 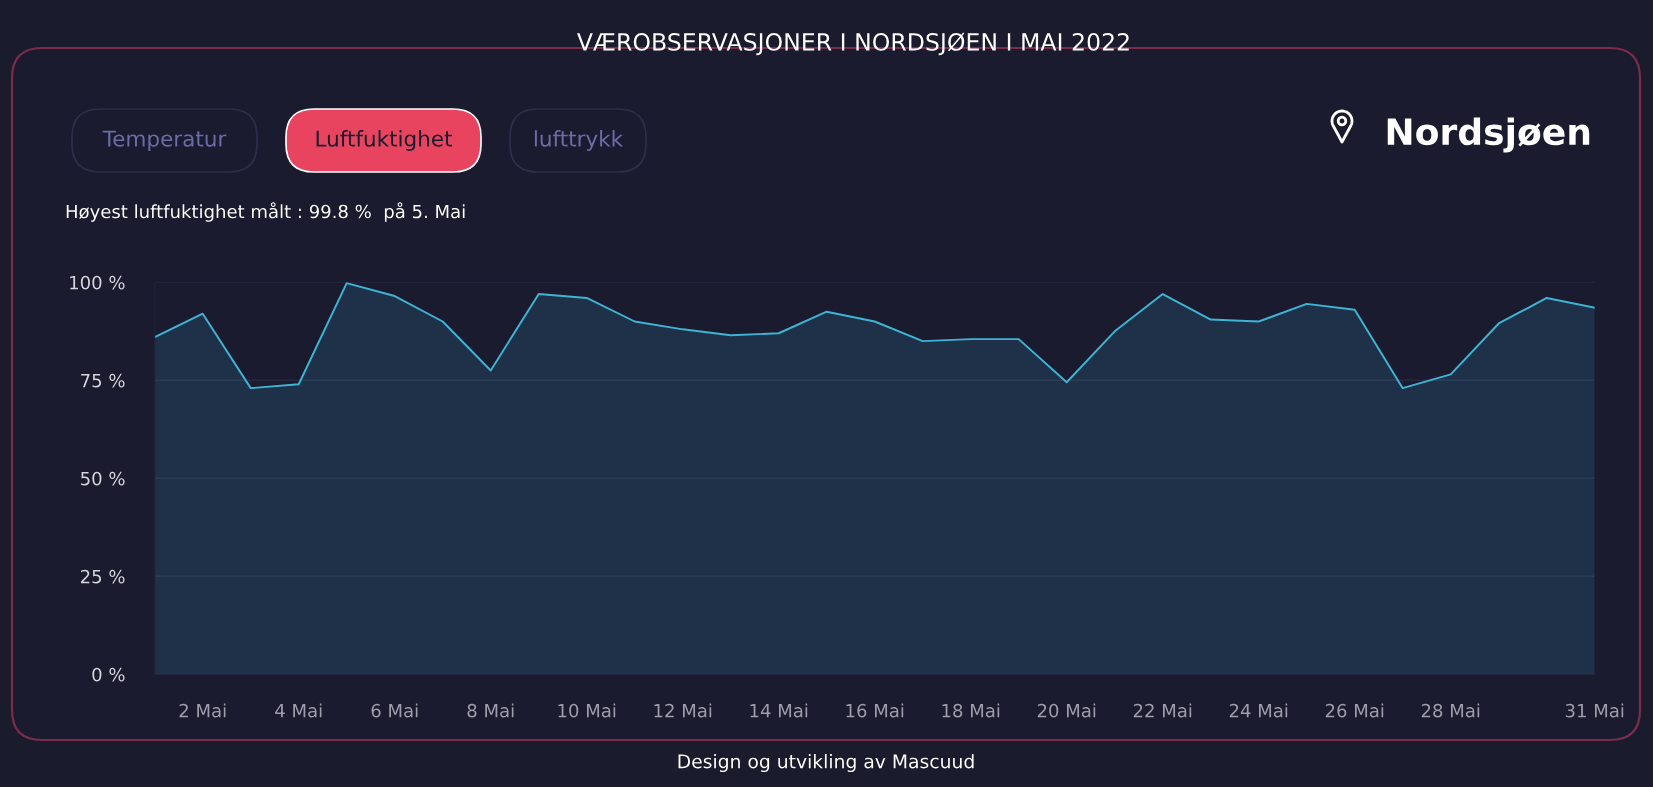 What do you see at coordinates (490, 710) in the screenshot?
I see `x-tick-label: 8 Mai` at bounding box center [490, 710].